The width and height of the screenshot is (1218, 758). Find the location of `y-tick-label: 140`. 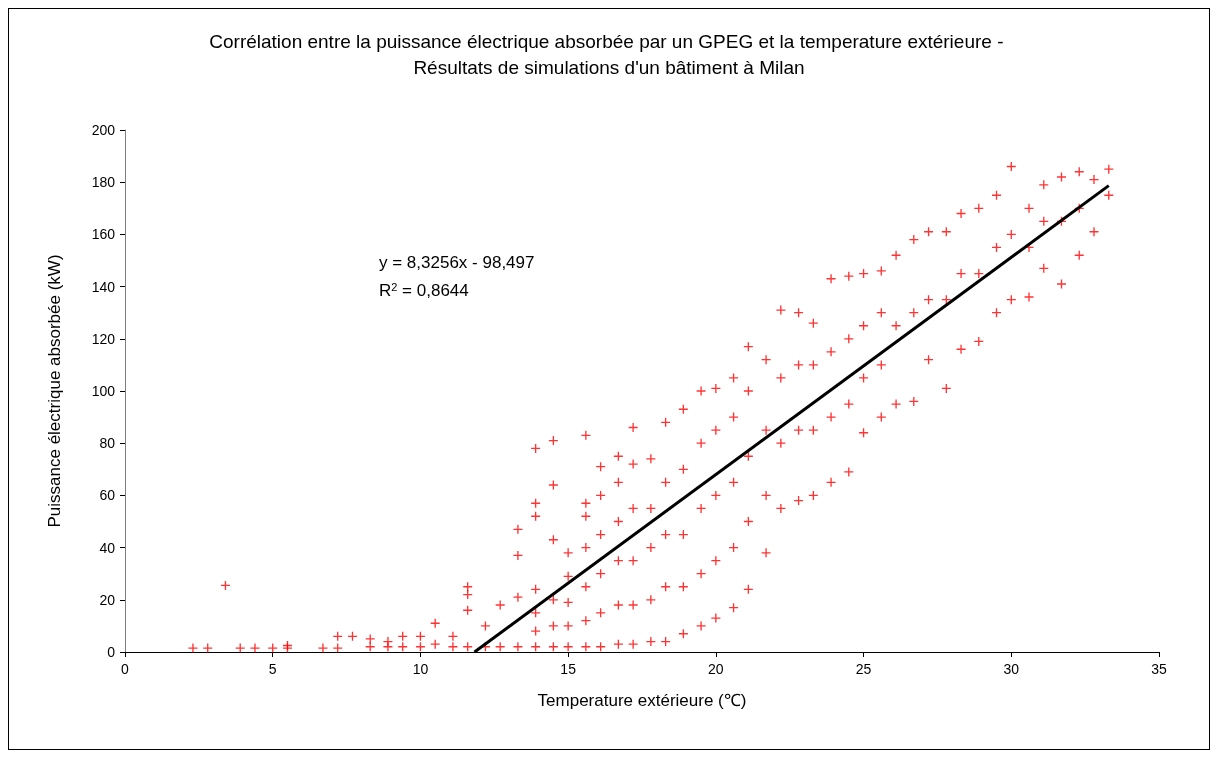

y-tick-label: 140 is located at coordinates (103, 286).